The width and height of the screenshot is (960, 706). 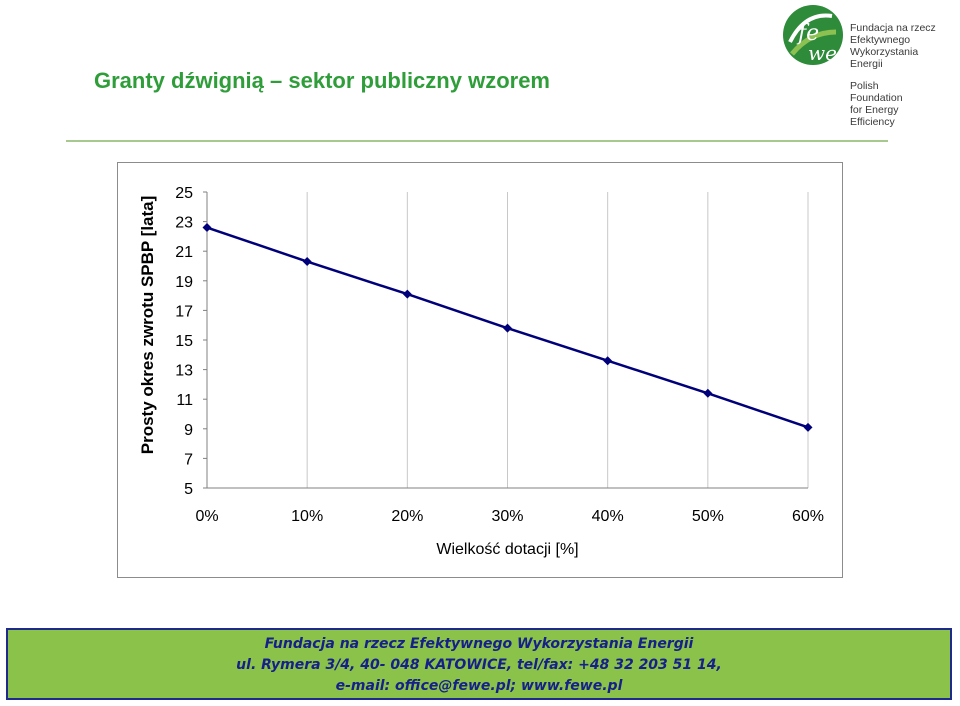 I want to click on svg-text: we, so click(x=822, y=53).